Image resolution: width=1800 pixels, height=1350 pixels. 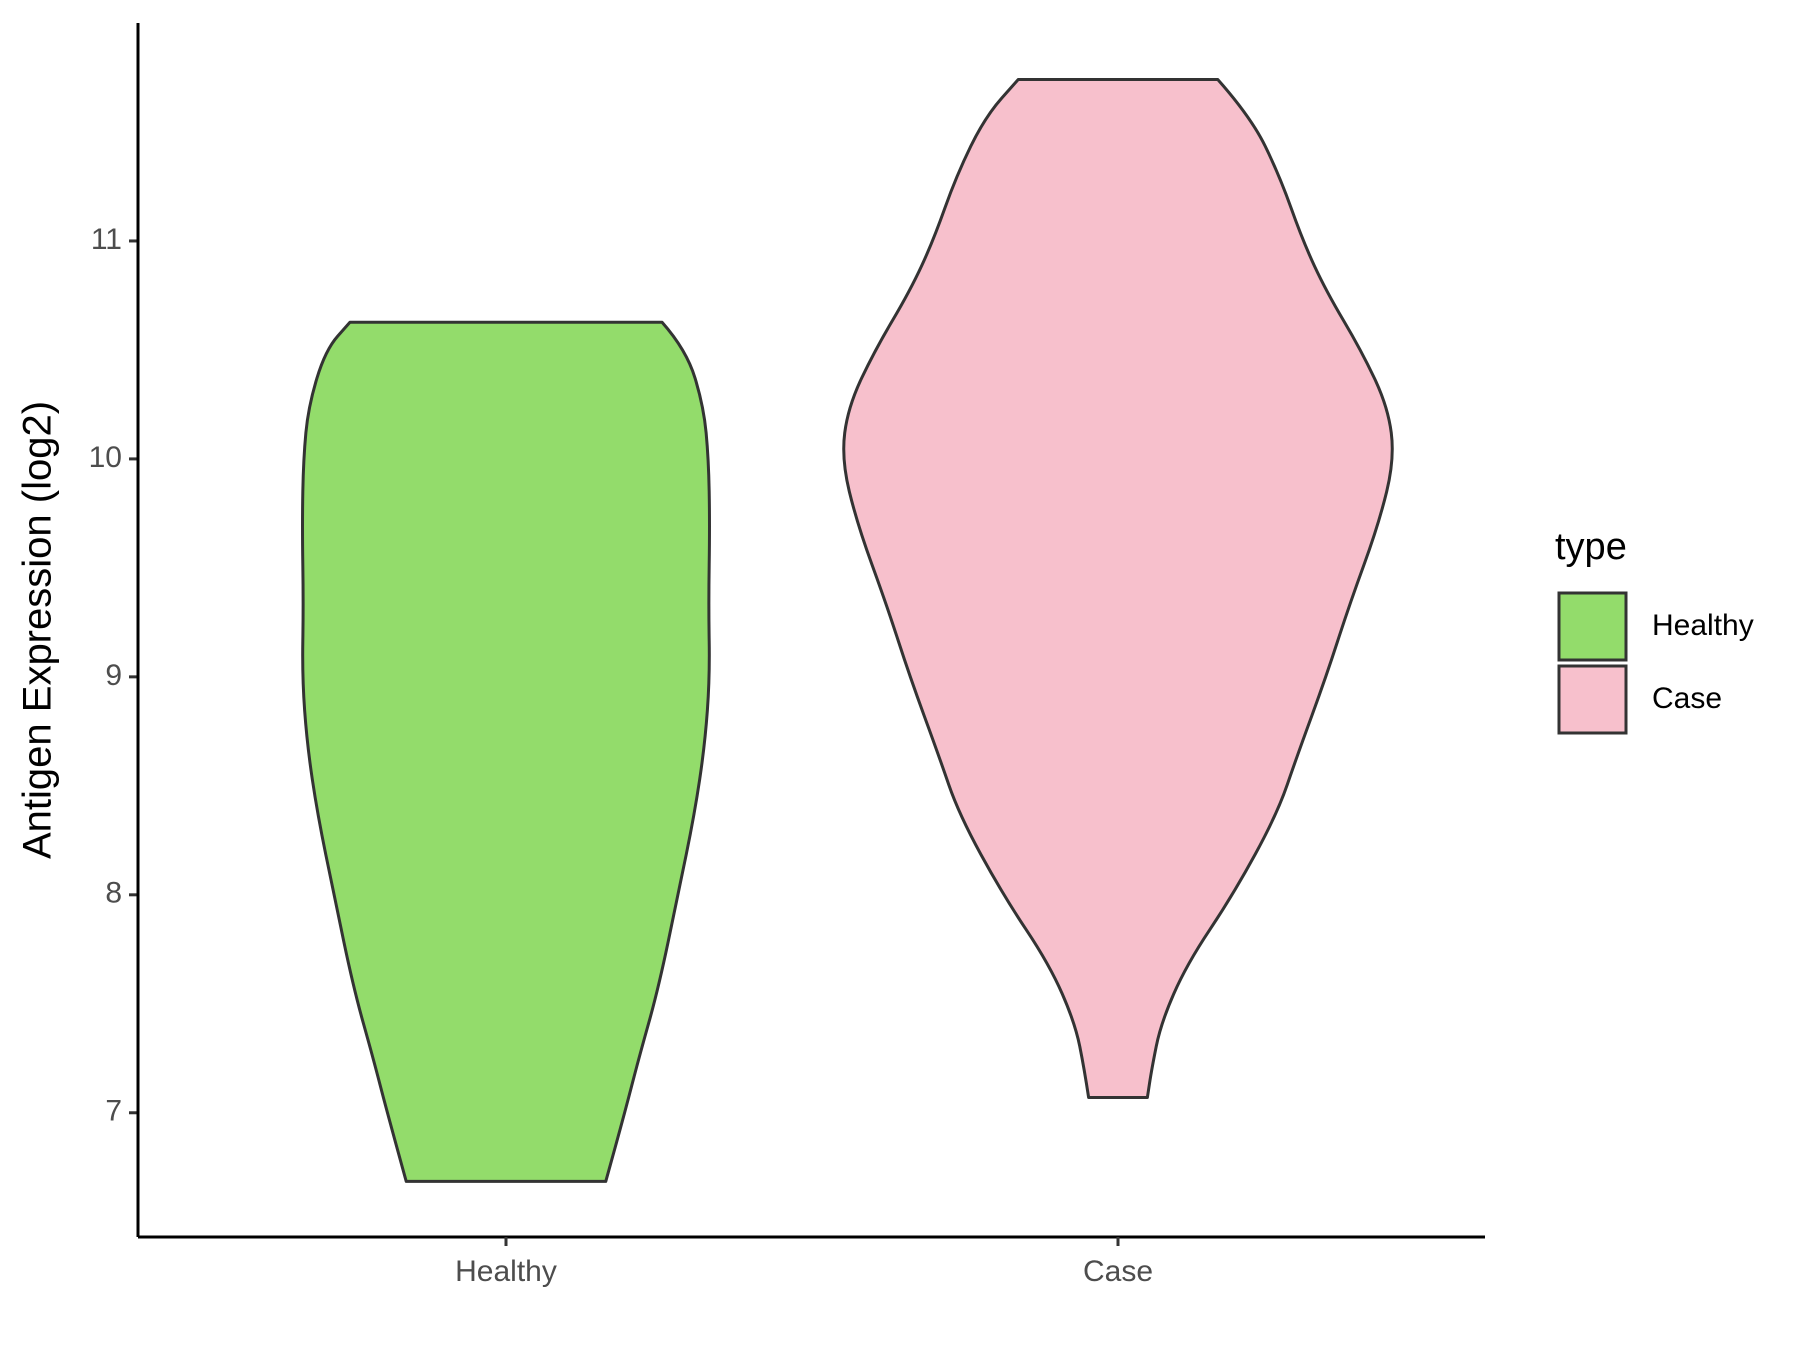 I want to click on y-tick-label: 7, so click(x=113, y=1111).